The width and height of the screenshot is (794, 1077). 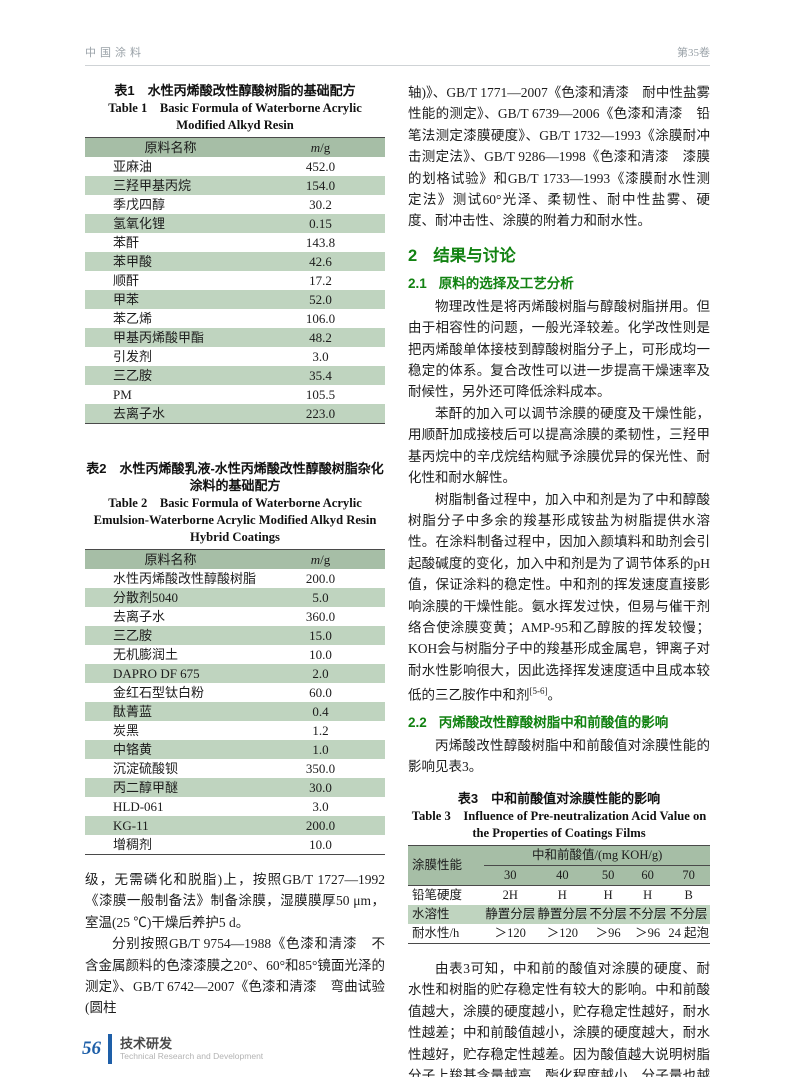 I want to click on table2-caption-cn: 表2 水性丙烯酸乳液-水性丙烯酸改性醇酸树脂杂化涂料的基础配方, so click(x=235, y=477).